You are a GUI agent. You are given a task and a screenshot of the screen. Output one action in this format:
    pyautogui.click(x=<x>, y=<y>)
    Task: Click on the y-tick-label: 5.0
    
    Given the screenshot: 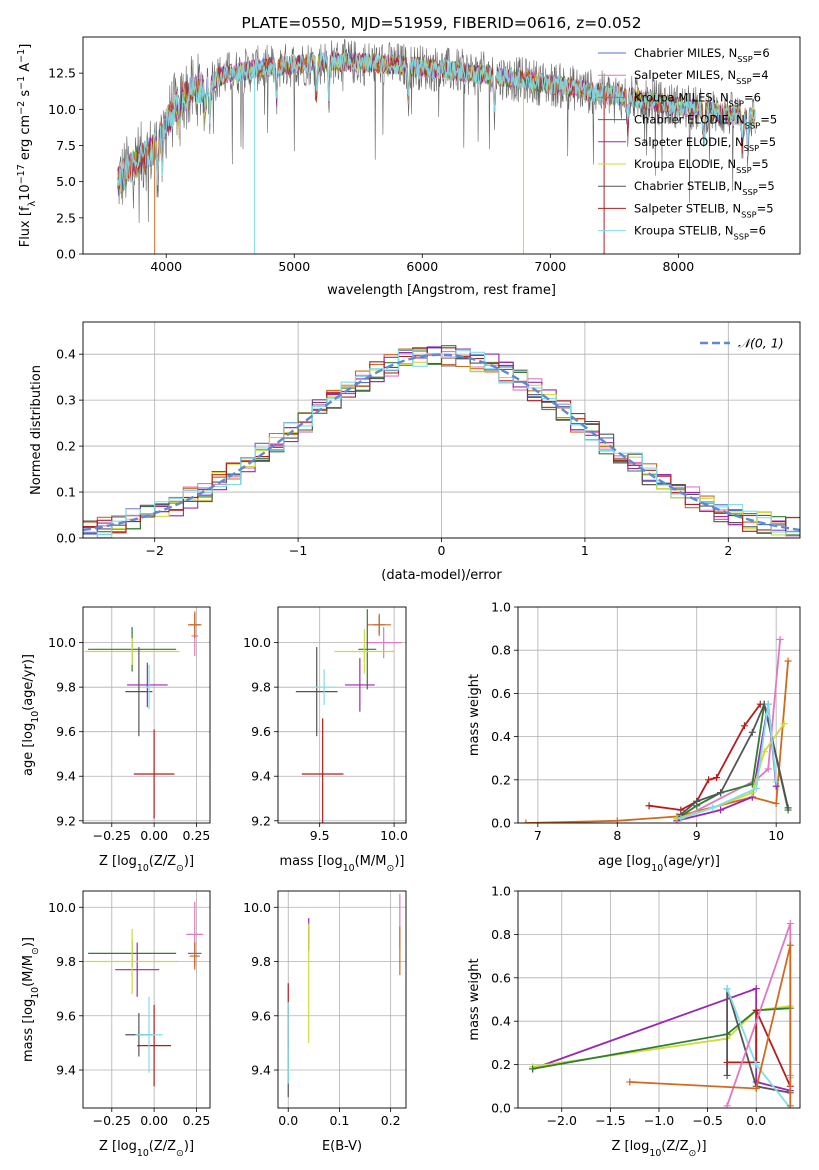 What is the action you would take?
    pyautogui.click(x=66, y=181)
    